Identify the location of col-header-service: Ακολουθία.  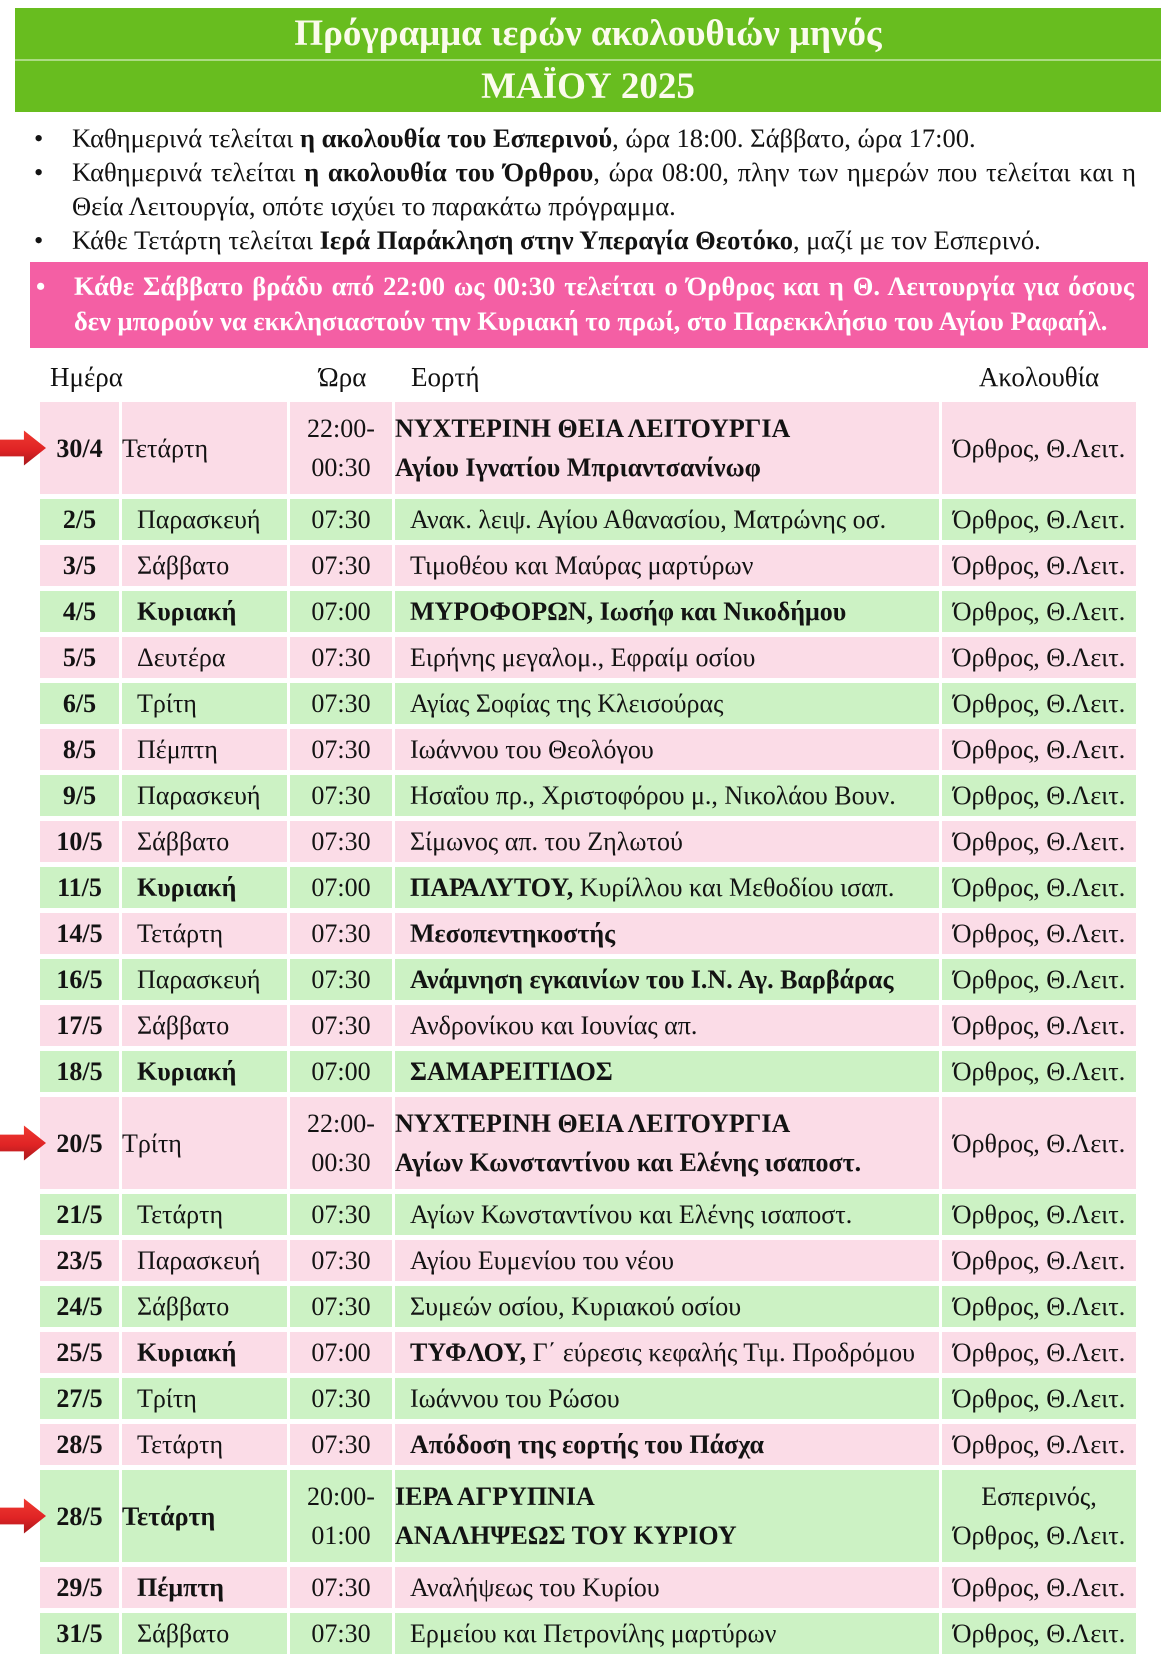
(1039, 377).